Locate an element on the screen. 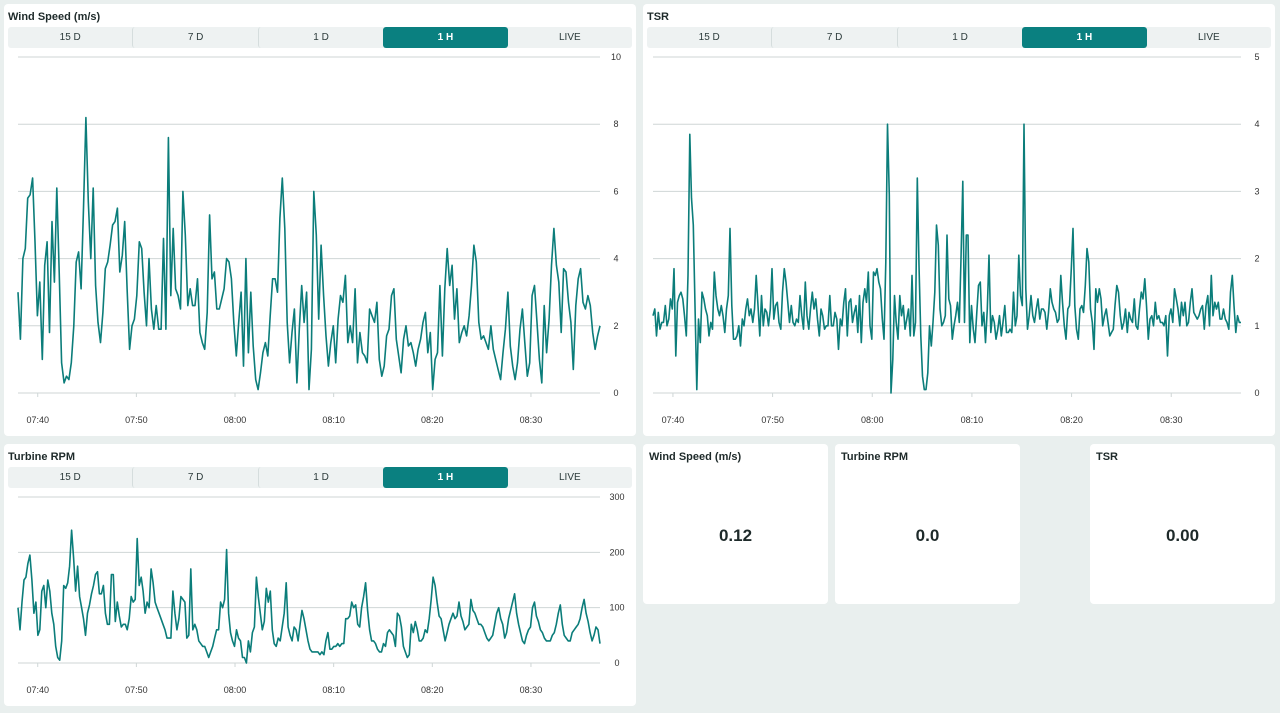  wind-speed-value: 0.12 is located at coordinates (735, 535).